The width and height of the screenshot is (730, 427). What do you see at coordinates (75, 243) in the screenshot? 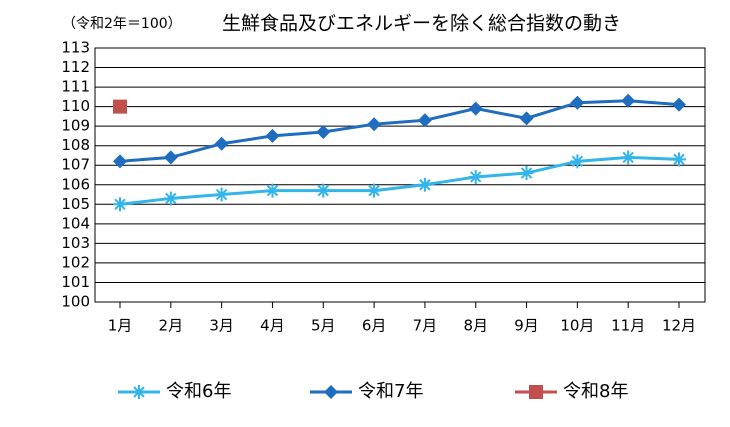
I see `y-tick-label: 103` at bounding box center [75, 243].